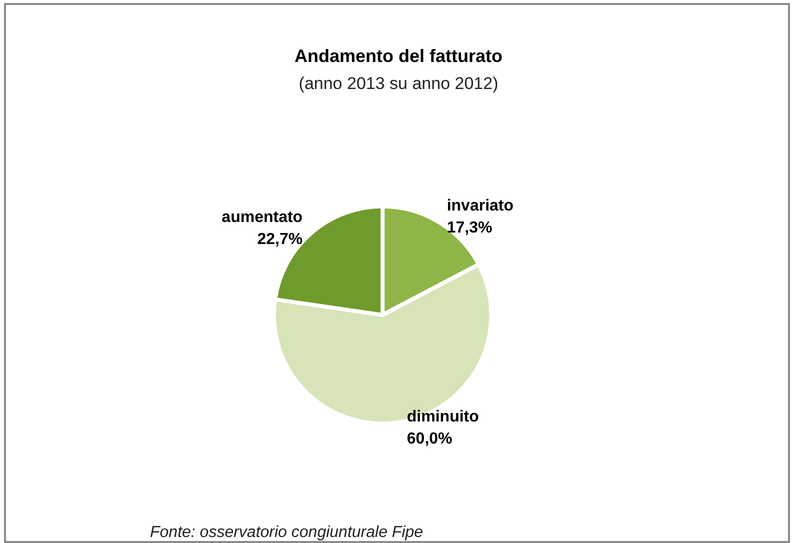 This screenshot has width=797, height=543. Describe the element at coordinates (429, 439) in the screenshot. I see `data-label: 60,0%` at that location.